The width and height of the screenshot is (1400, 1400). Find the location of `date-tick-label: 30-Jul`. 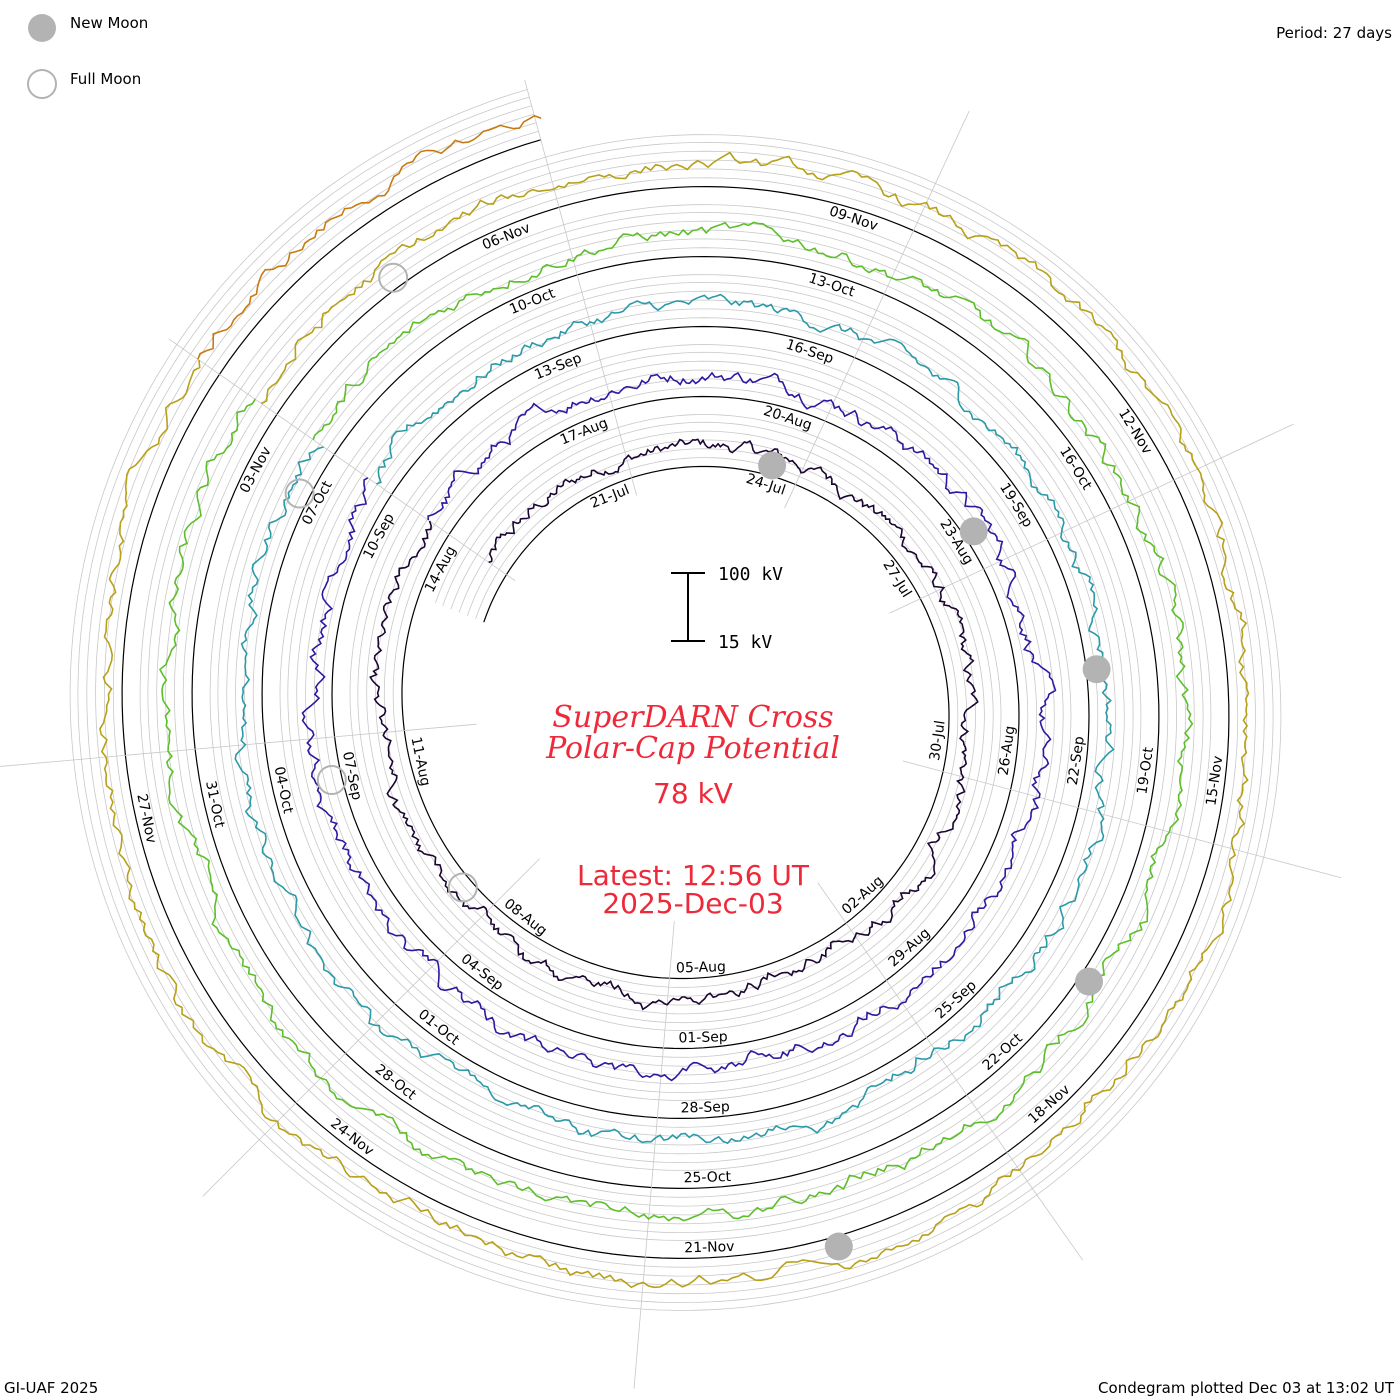

date-tick-label: 30-Jul is located at coordinates (938, 740).